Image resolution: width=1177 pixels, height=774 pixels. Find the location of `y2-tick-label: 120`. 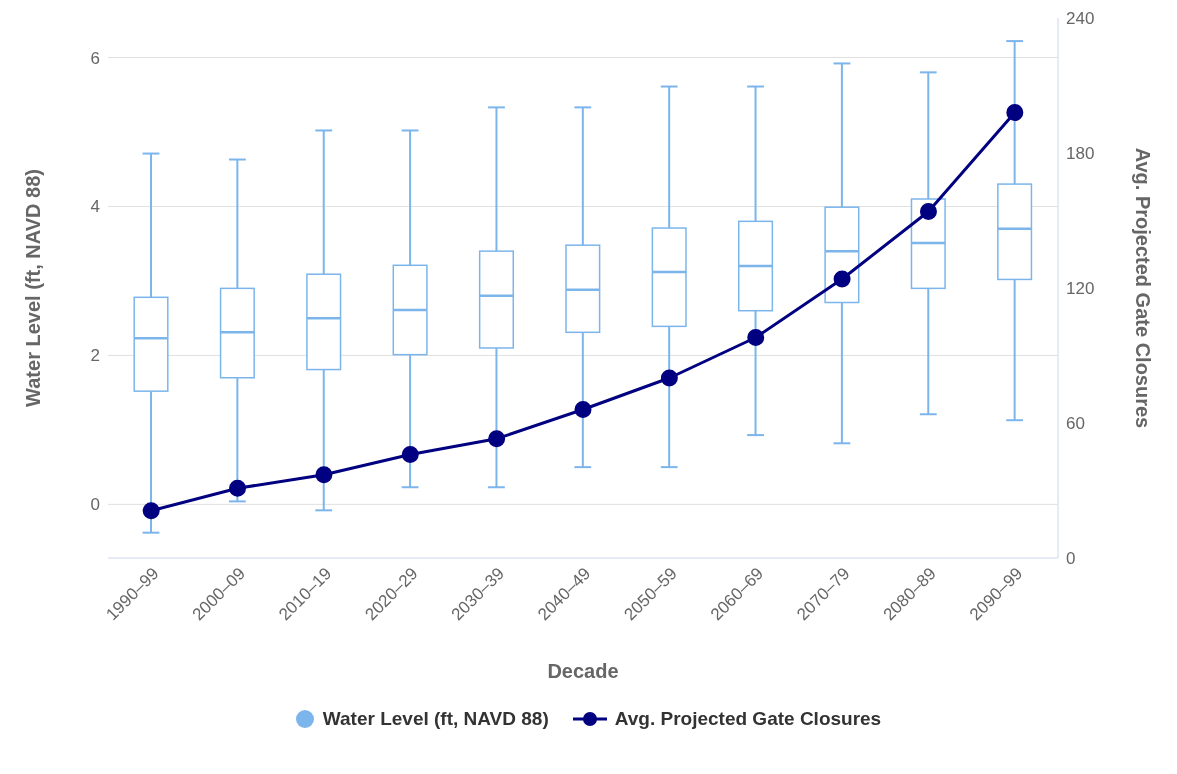

y2-tick-label: 120 is located at coordinates (1080, 289).